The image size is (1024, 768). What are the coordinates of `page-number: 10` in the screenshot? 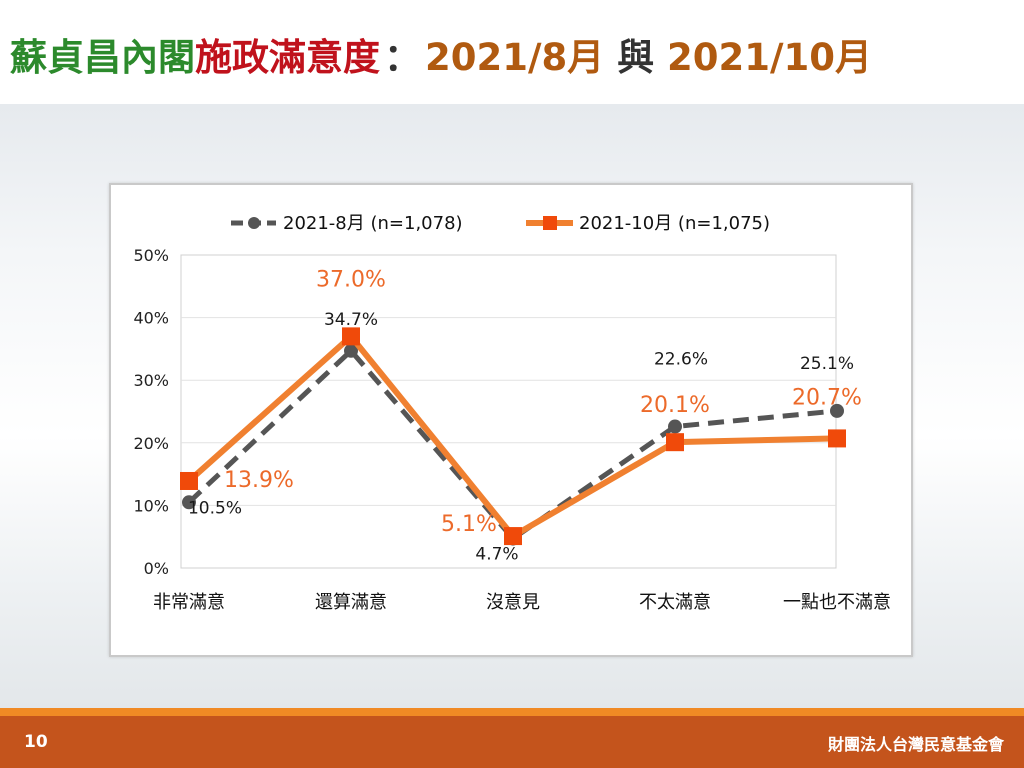 It's located at (36, 742).